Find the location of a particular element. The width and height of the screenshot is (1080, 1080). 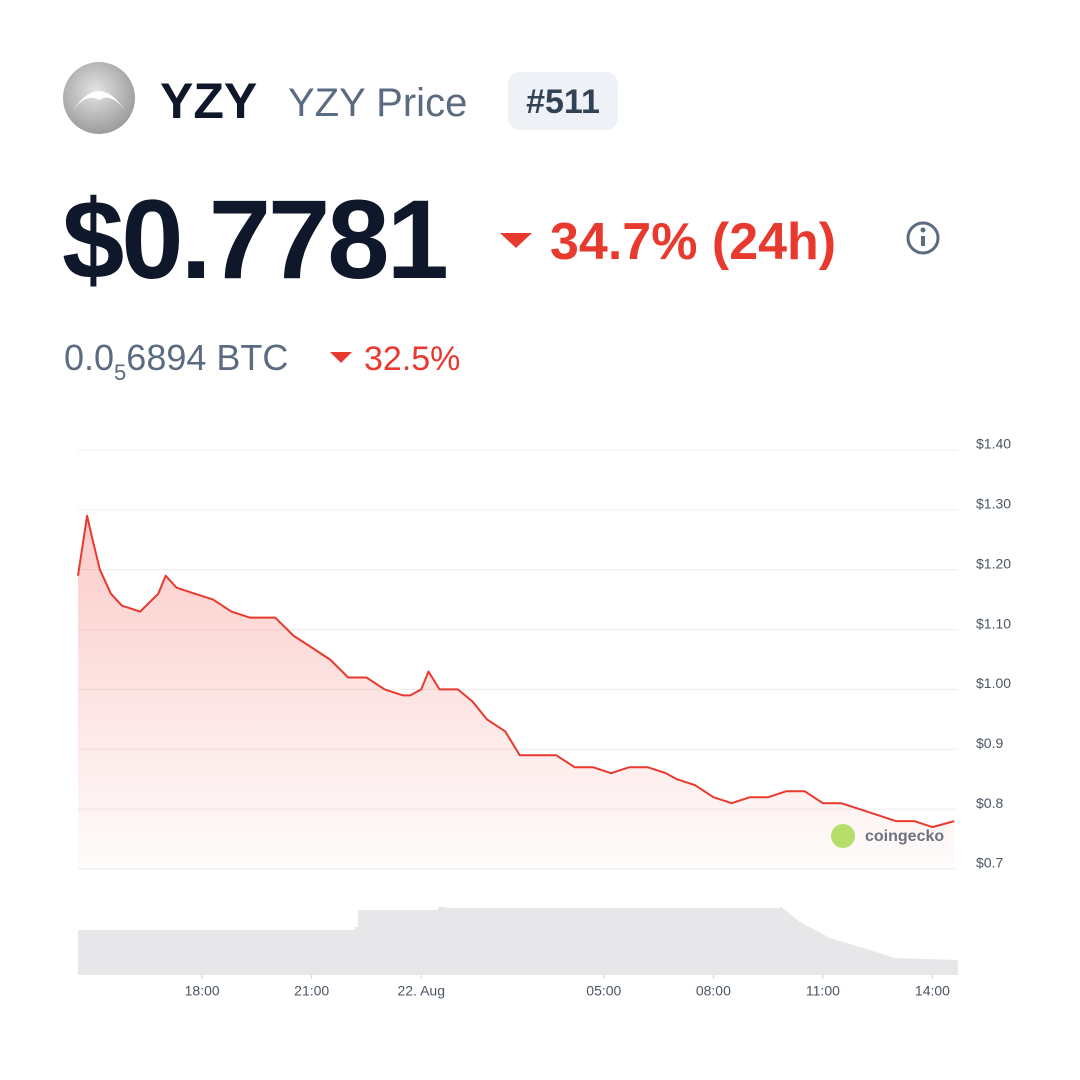

info-icon-dot is located at coordinates (923, 230).